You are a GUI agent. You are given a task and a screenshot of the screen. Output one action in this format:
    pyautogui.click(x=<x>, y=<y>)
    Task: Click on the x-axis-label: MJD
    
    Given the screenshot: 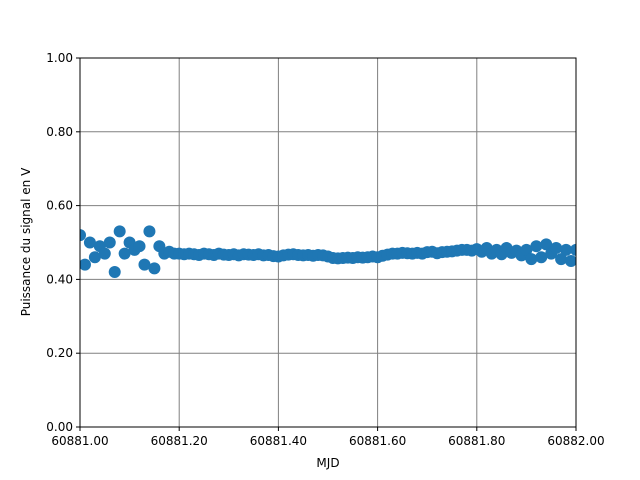 What is the action you would take?
    pyautogui.click(x=327, y=463)
    